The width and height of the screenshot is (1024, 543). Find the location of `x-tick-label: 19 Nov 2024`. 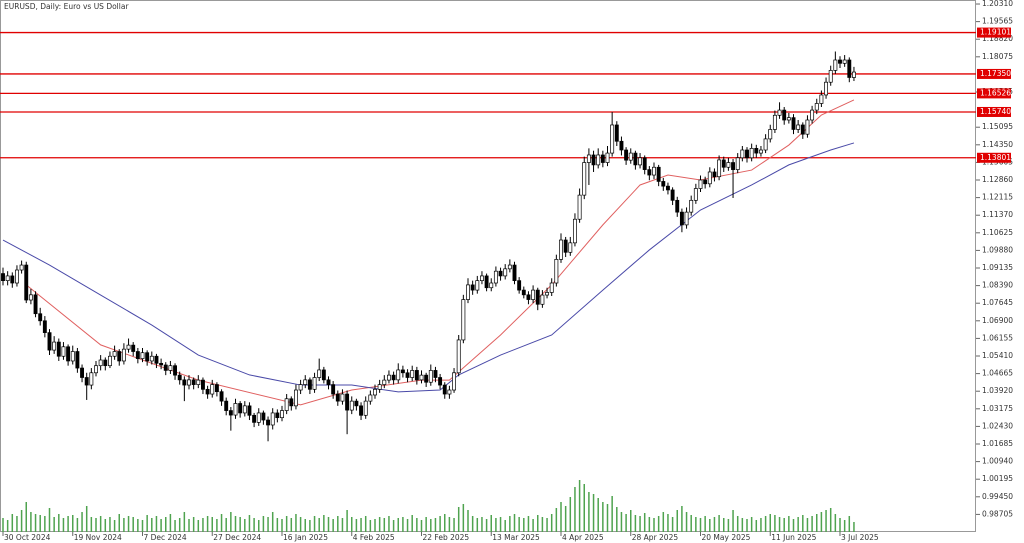

x-tick-label: 19 Nov 2024 is located at coordinates (98, 537).